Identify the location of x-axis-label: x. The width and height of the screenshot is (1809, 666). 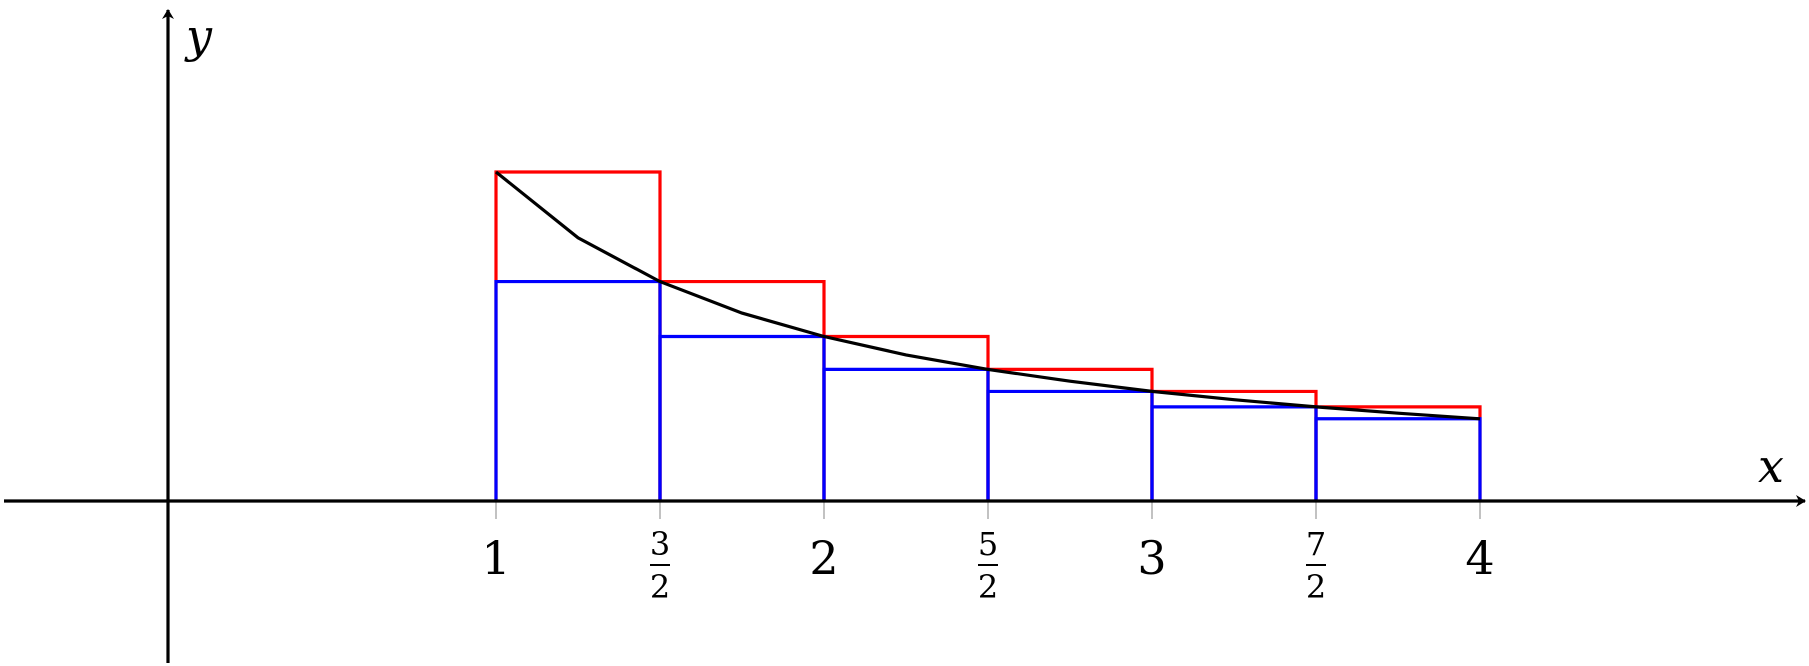
(1771, 466).